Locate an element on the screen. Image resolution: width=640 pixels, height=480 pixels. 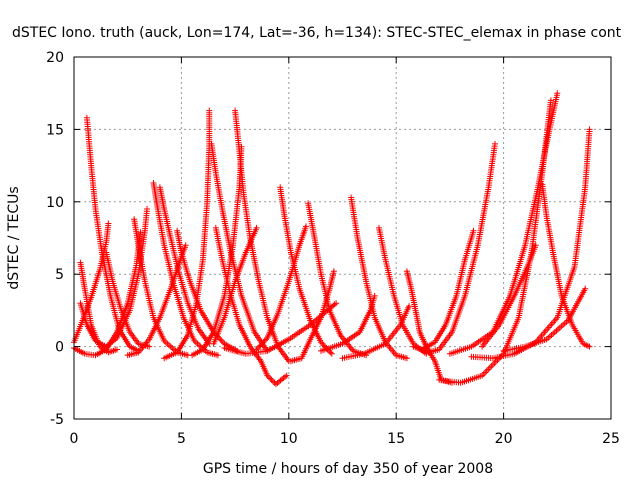
x-tick-label: 25 is located at coordinates (611, 439).